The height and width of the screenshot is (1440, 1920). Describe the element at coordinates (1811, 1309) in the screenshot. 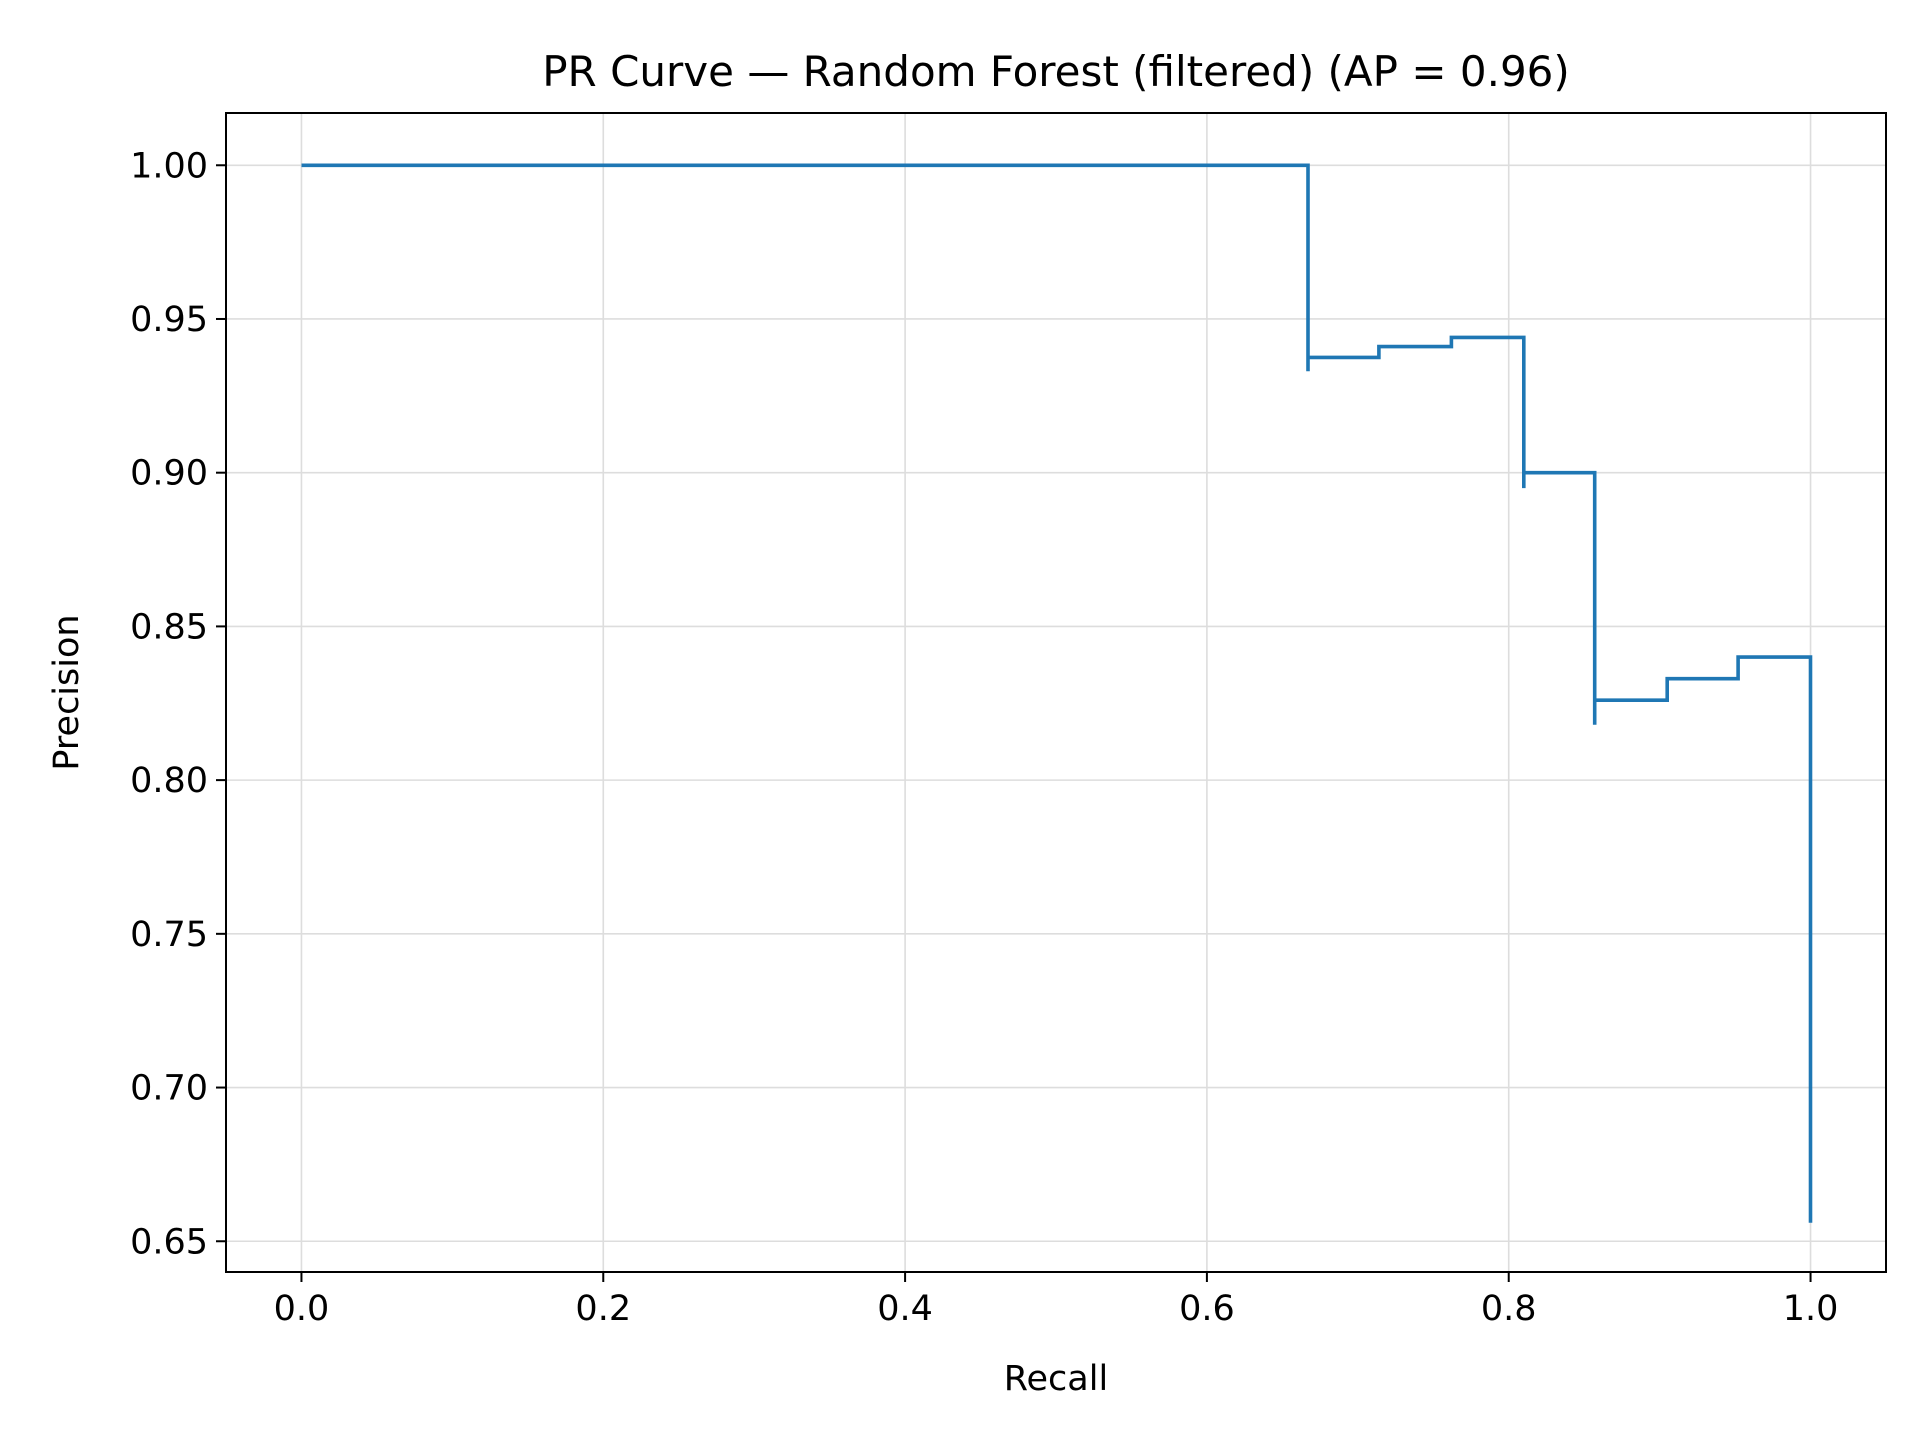

I see `x-tick-label: 1.0` at that location.